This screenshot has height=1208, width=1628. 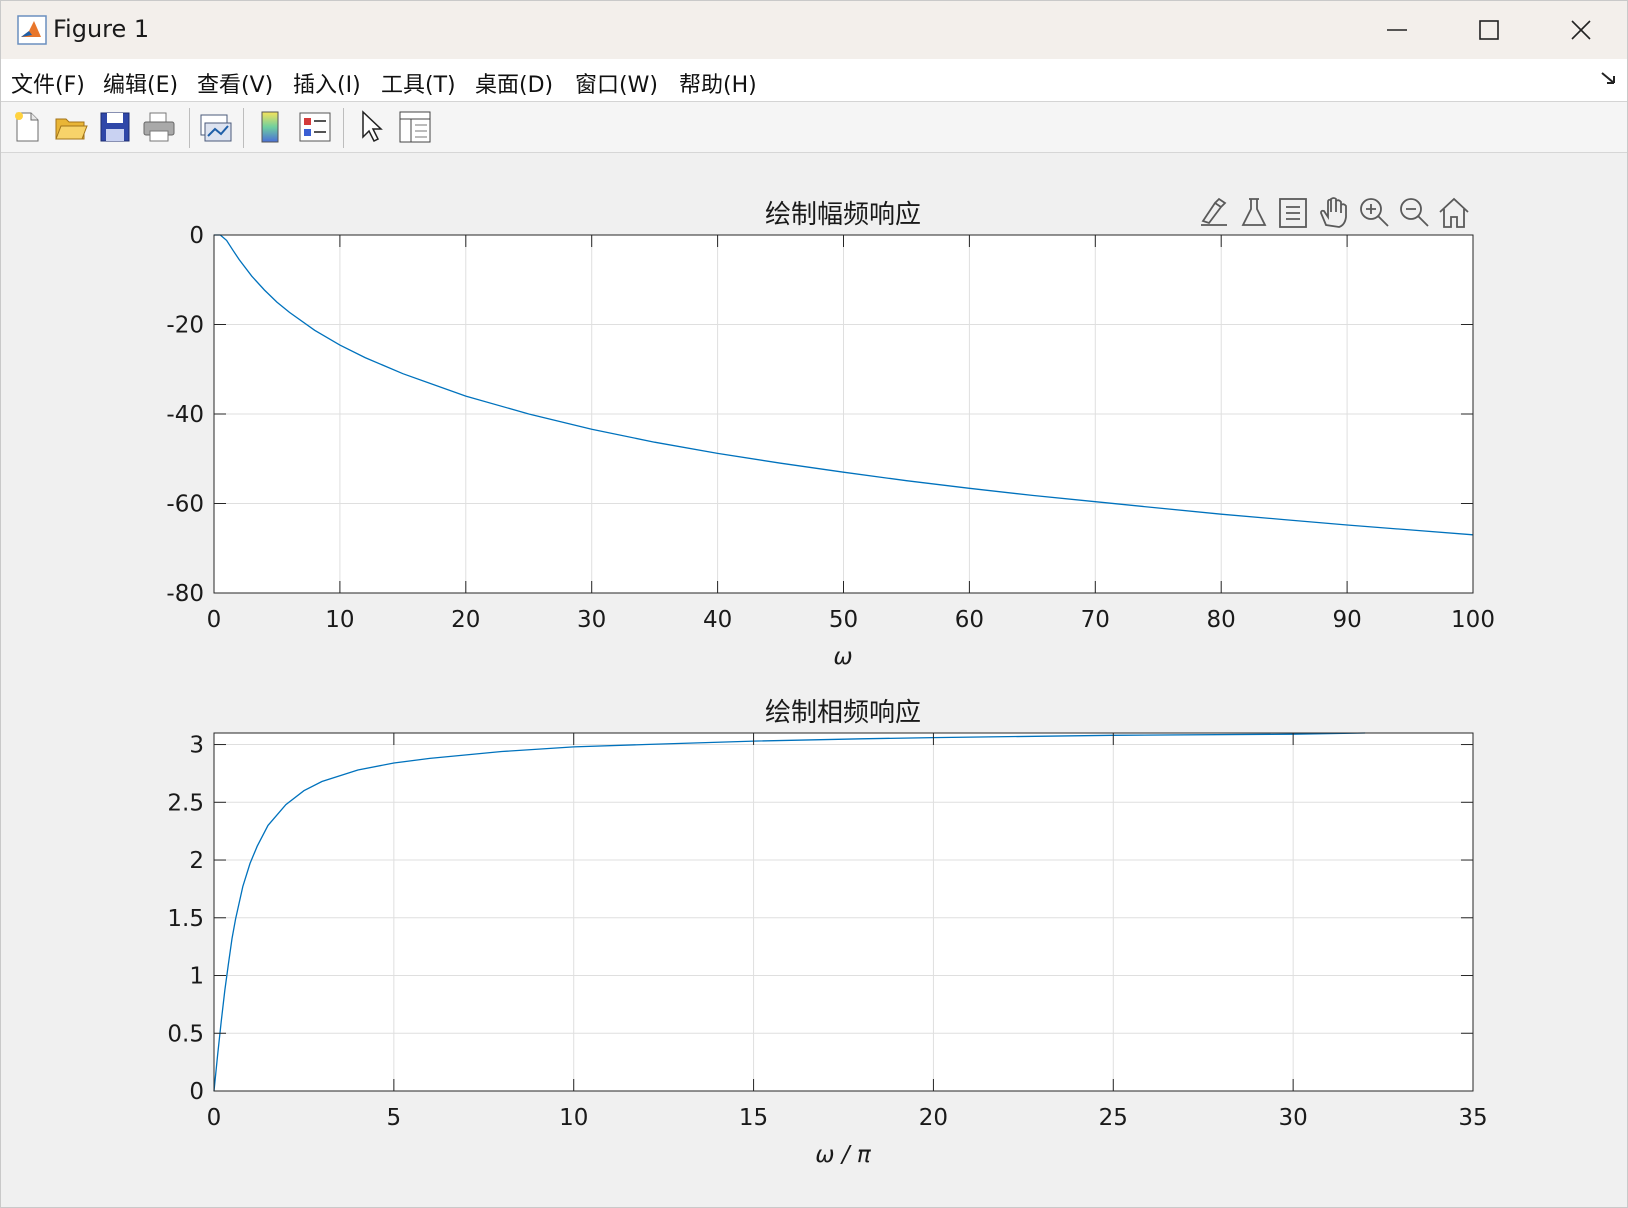 What do you see at coordinates (196, 861) in the screenshot?
I see `y-tick-label: 2` at bounding box center [196, 861].